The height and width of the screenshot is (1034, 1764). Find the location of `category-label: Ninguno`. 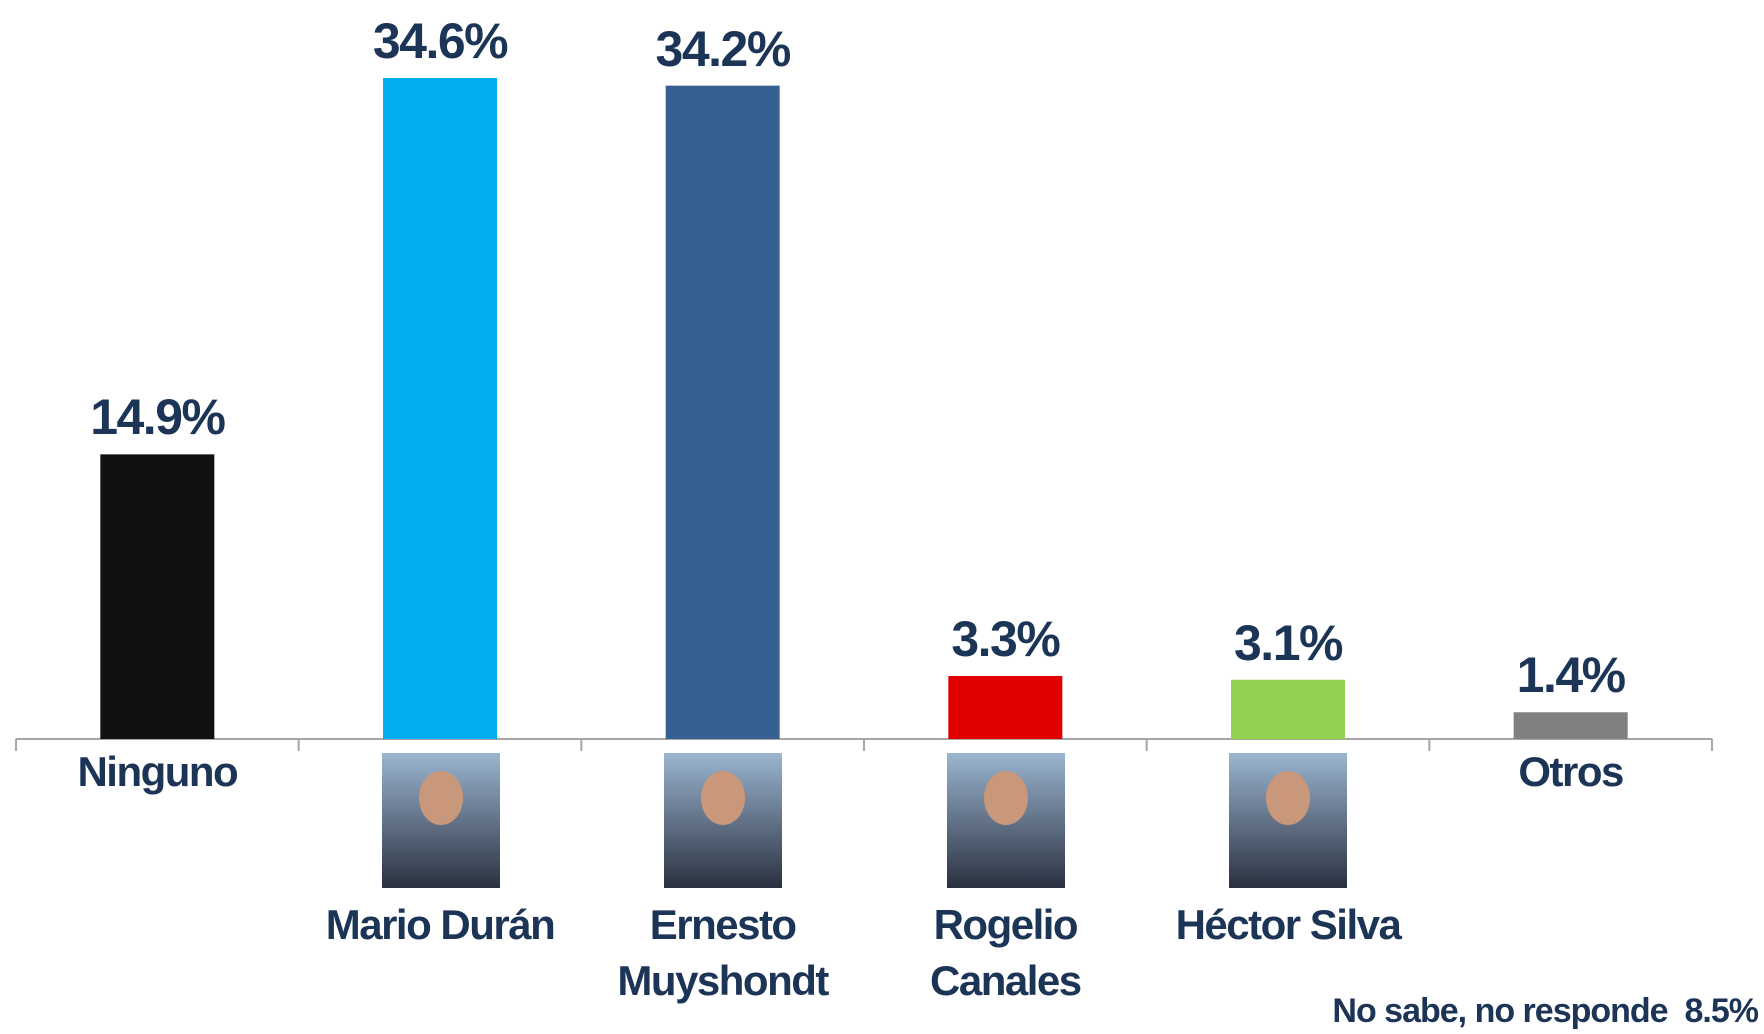

category-label: Ninguno is located at coordinates (157, 771).